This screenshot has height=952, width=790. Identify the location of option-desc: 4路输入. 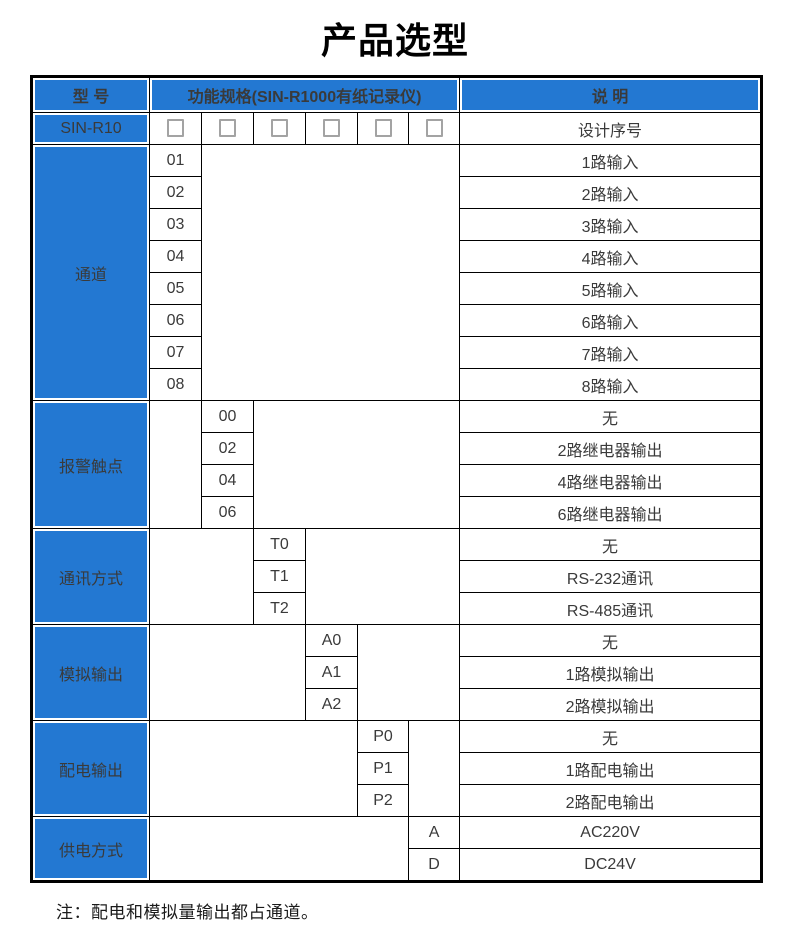
(611, 256).